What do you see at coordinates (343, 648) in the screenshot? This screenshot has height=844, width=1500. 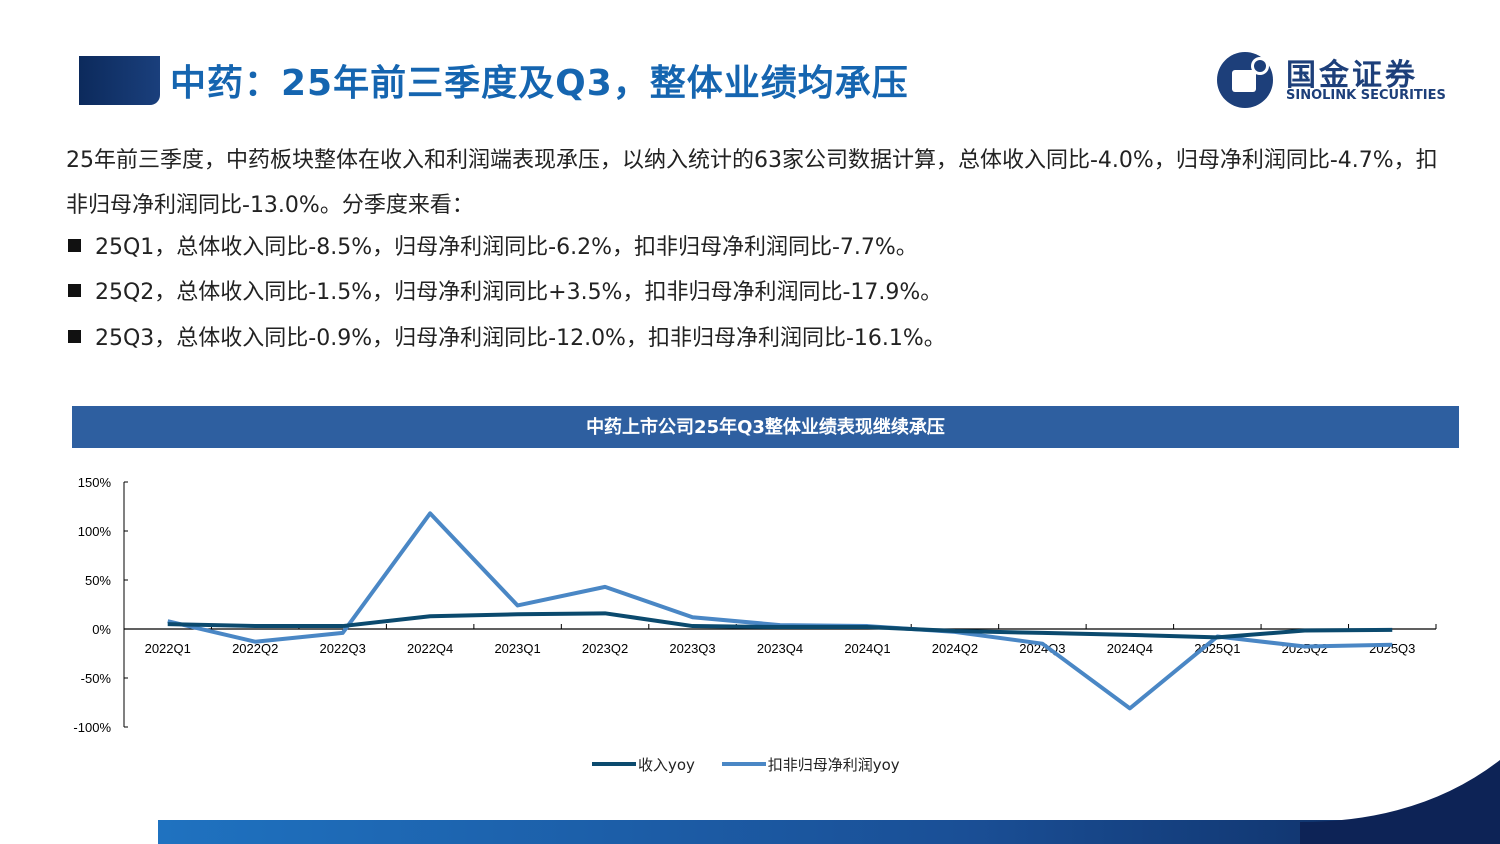 I see `x-tick-label: 2022Q3` at bounding box center [343, 648].